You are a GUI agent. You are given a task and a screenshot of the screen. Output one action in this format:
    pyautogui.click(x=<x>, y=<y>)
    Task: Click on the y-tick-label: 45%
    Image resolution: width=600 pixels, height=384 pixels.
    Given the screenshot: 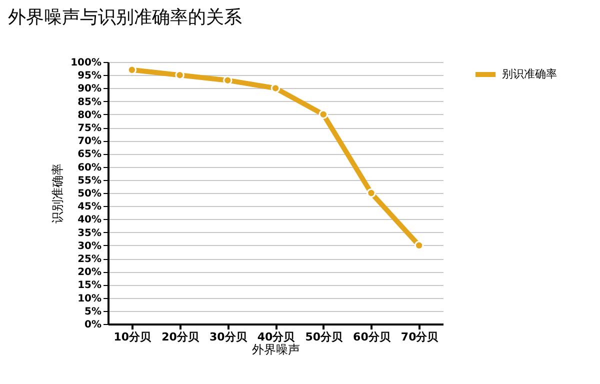 What is the action you would take?
    pyautogui.click(x=90, y=207)
    